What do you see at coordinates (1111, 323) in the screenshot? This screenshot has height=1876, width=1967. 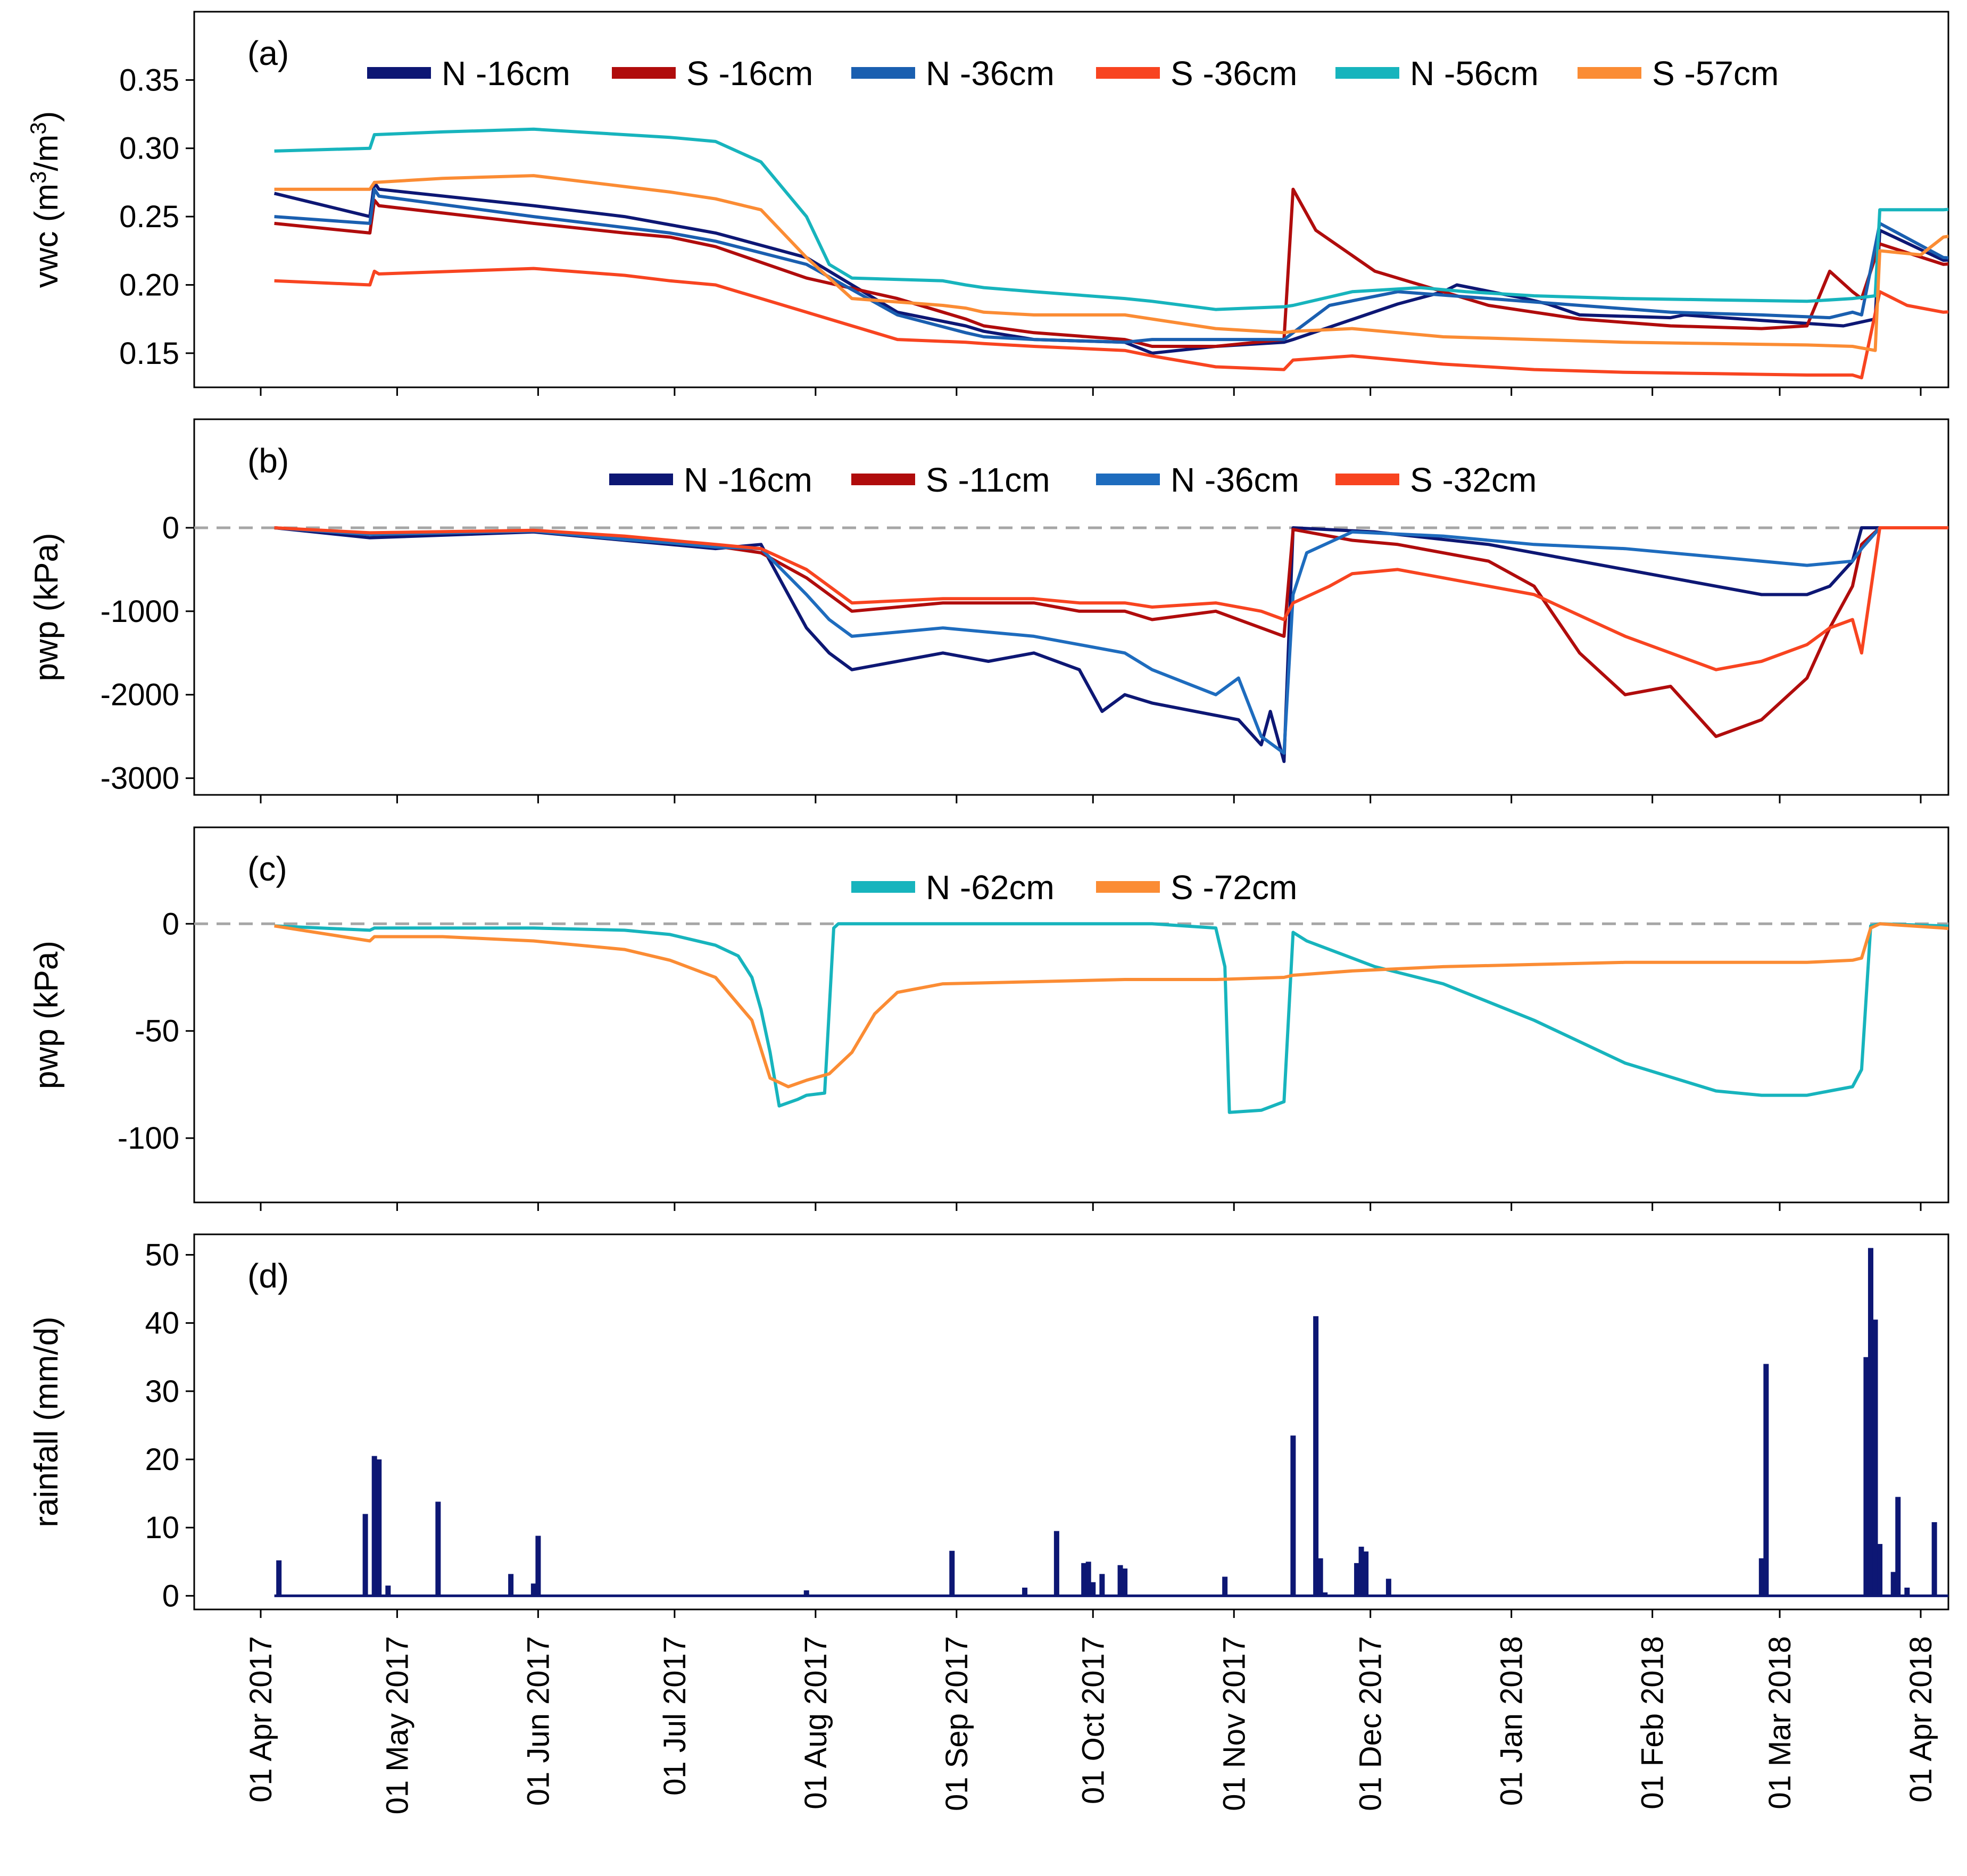 I see `series-line-s-36cm` at bounding box center [1111, 323].